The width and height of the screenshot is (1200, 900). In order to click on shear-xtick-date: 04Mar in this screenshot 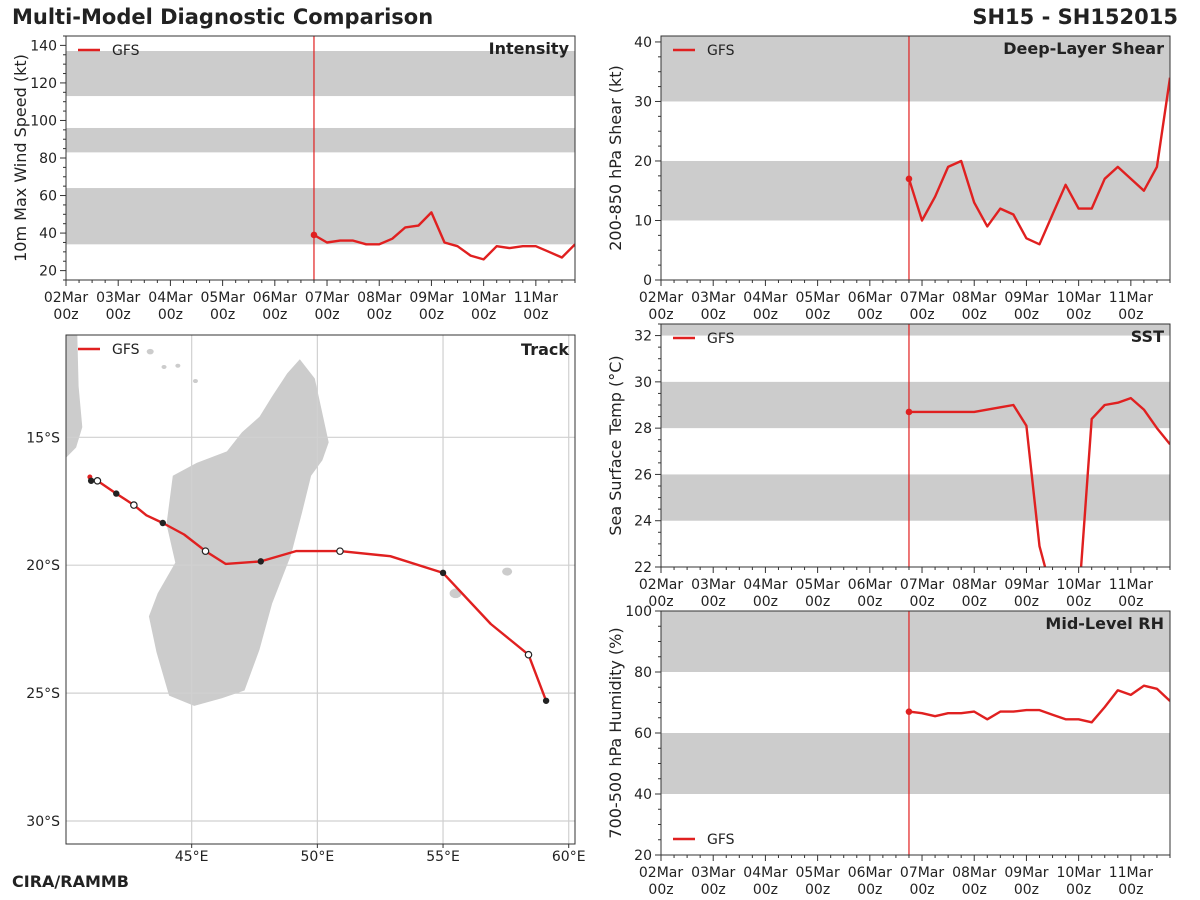, I will do `click(765, 298)`.